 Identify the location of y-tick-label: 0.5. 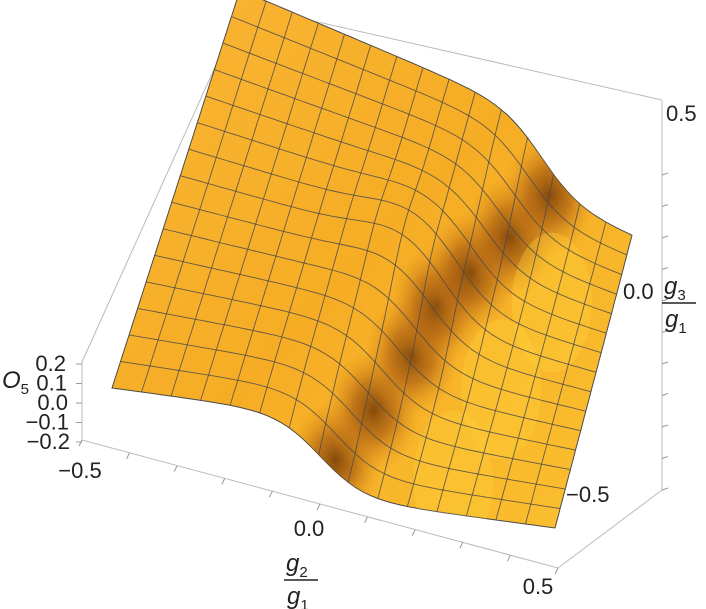
(681, 113).